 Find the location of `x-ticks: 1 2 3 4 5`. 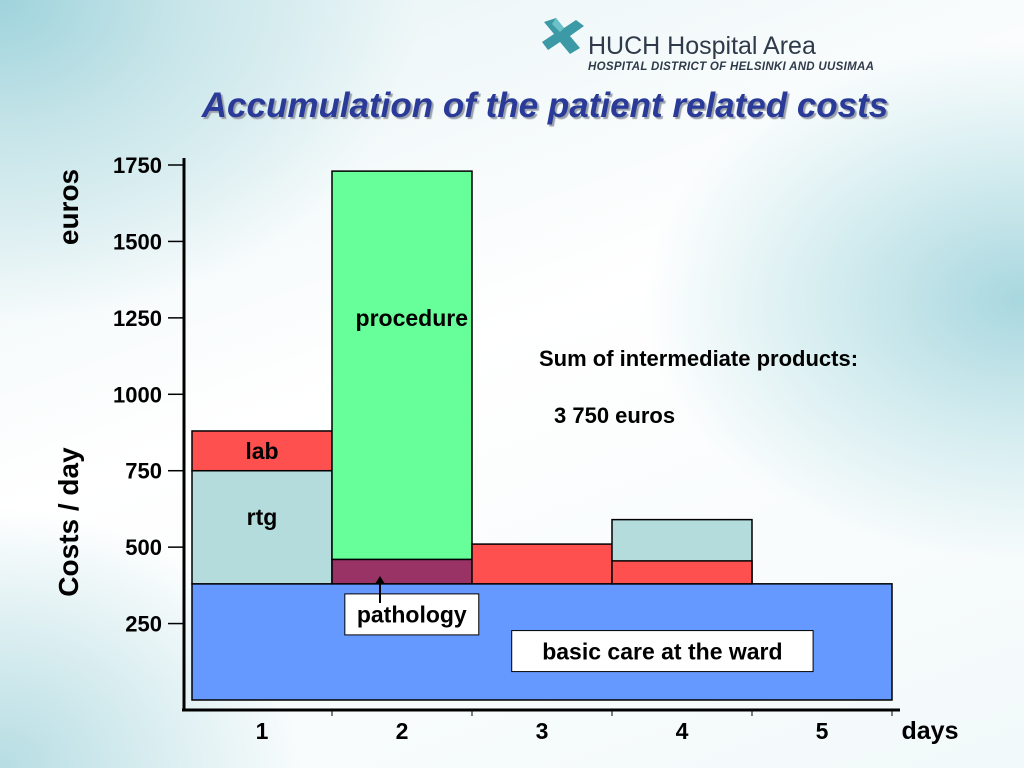

x-ticks: 1 2 3 4 5 is located at coordinates (574, 727).